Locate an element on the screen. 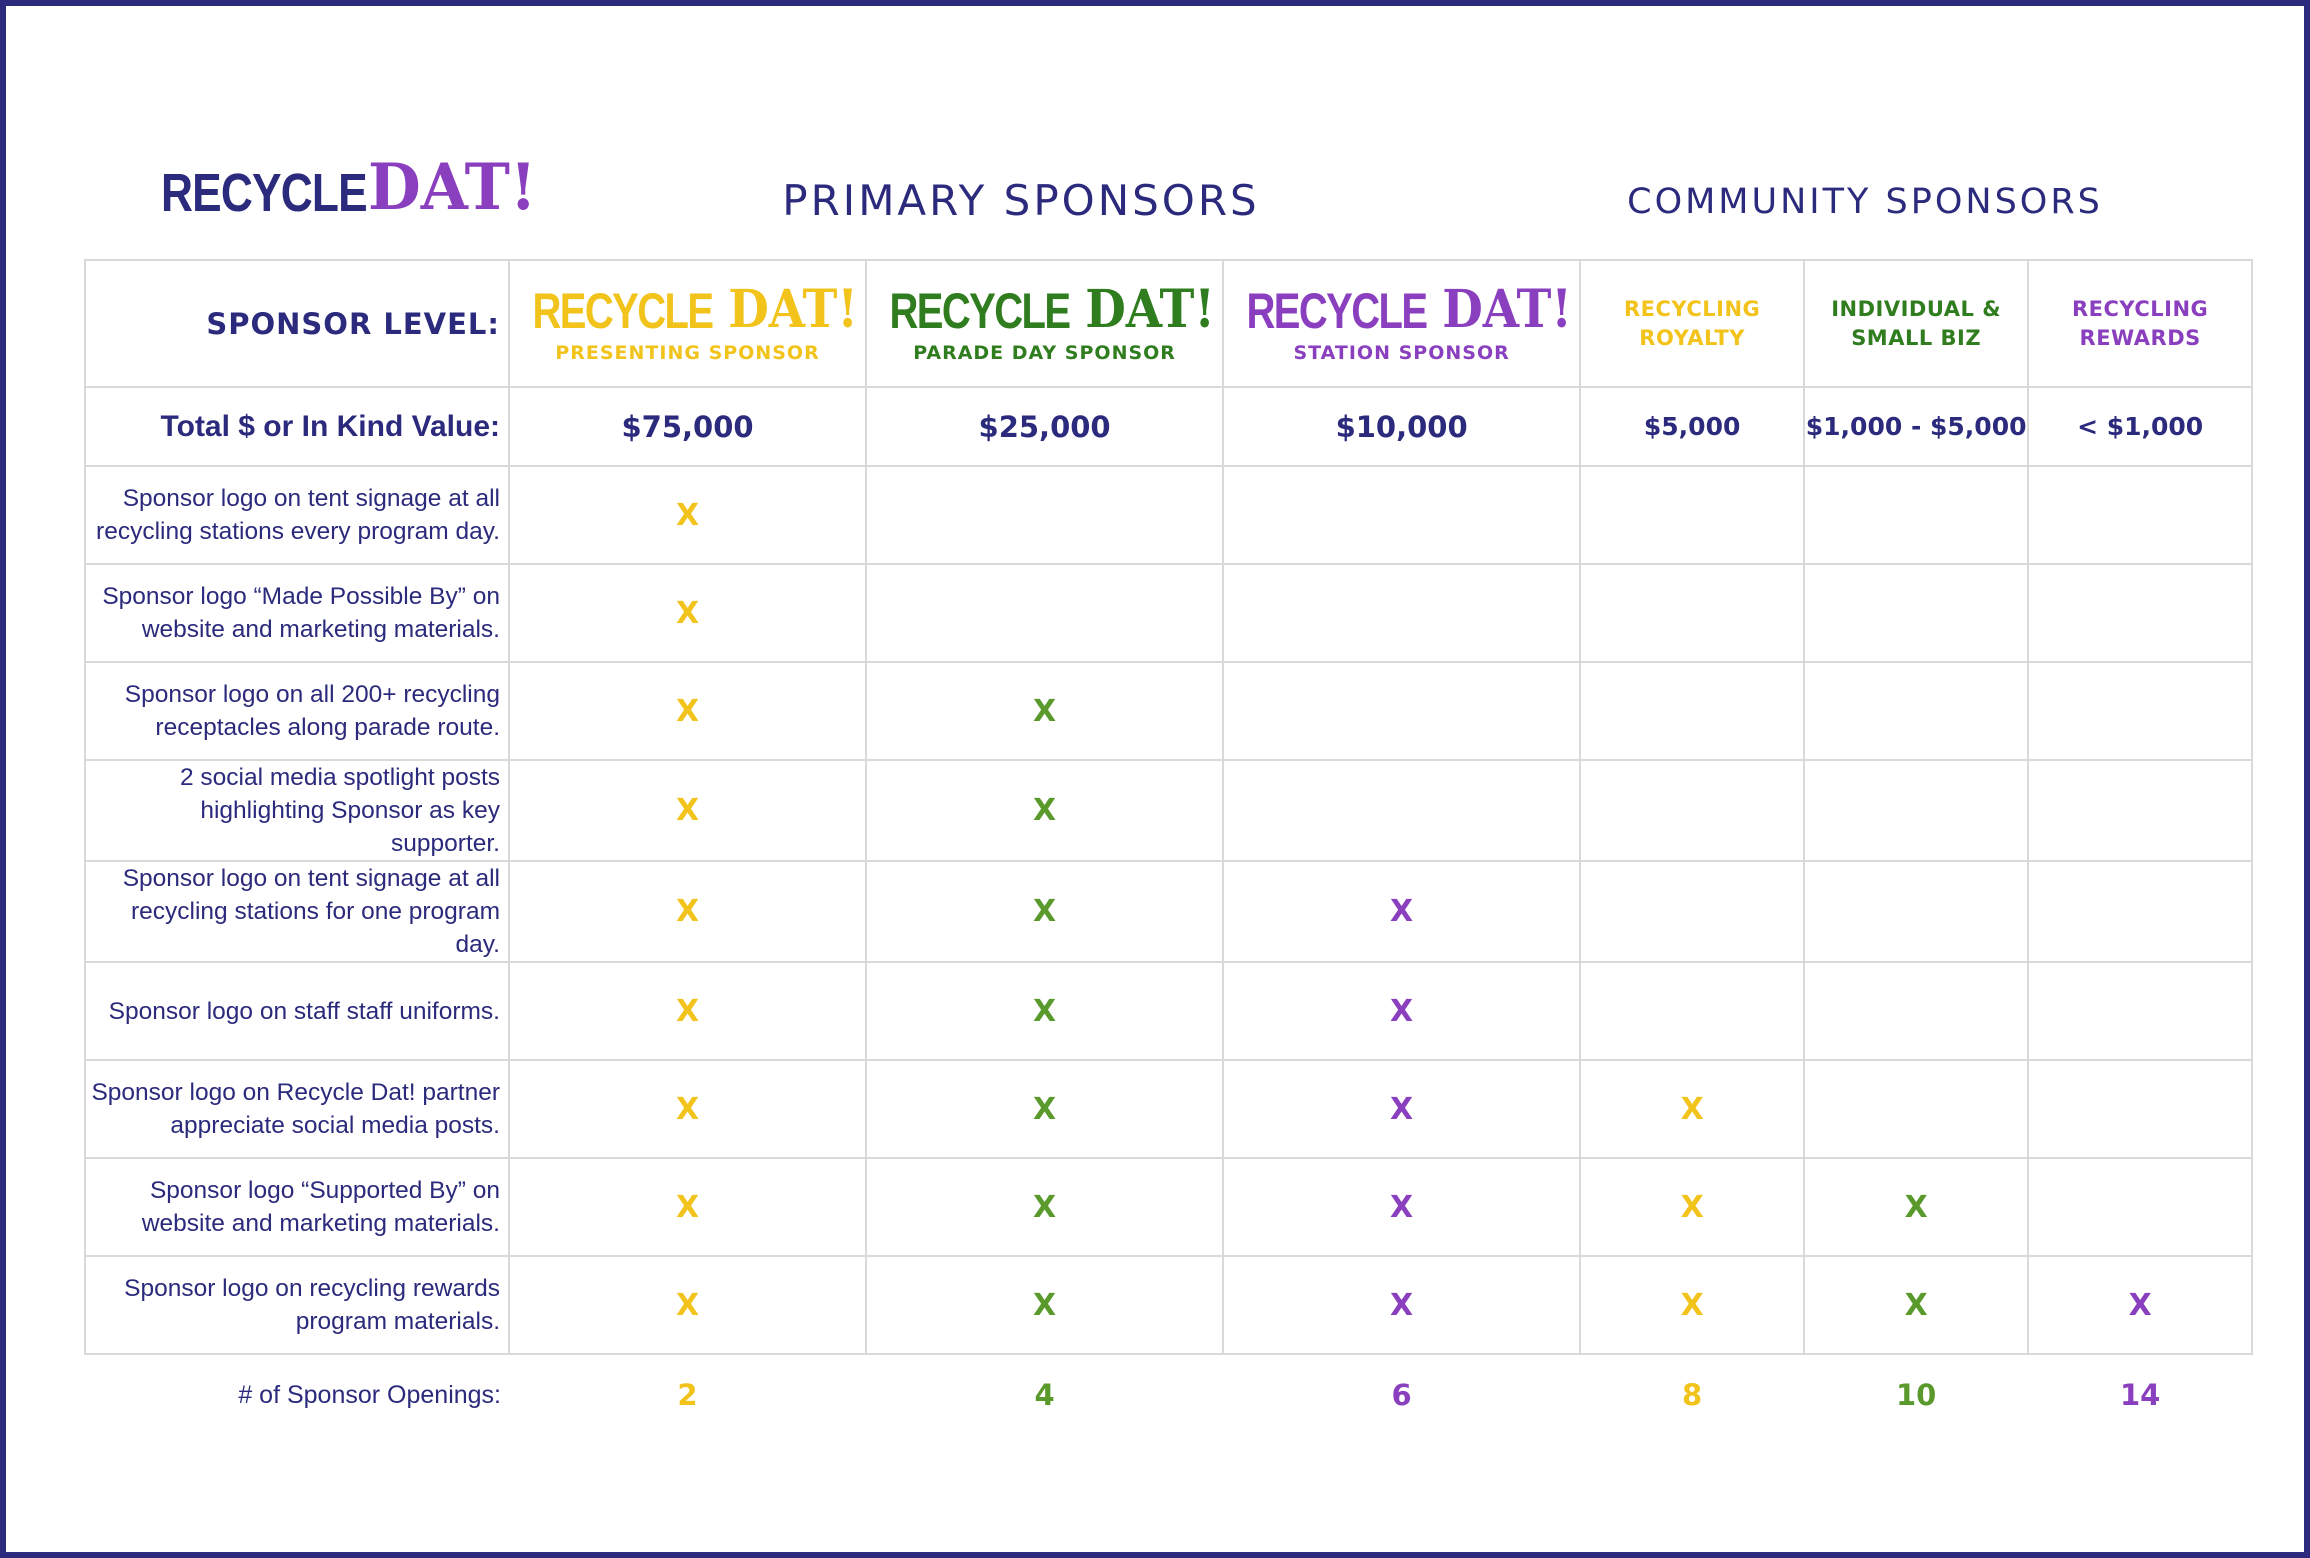 This screenshot has width=2310, height=1558. openings-parade-day: 4 is located at coordinates (1044, 1395).